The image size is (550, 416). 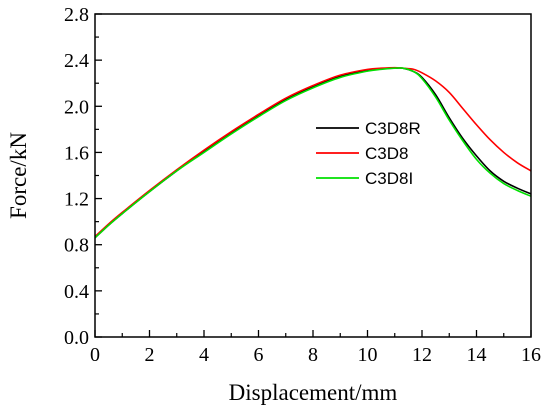 I want to click on y-tick-label: 1.6, so click(x=76, y=153).